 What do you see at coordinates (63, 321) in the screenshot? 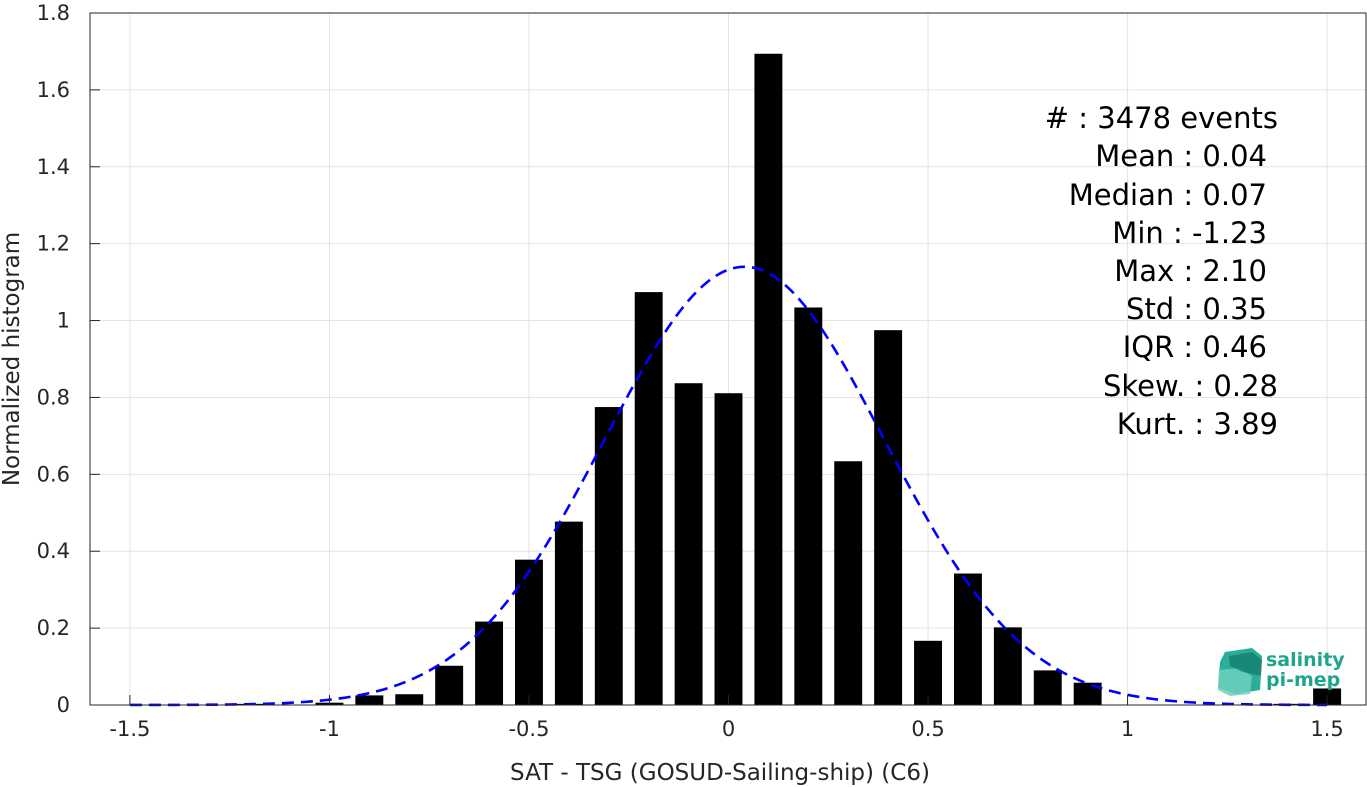
I see `y-tick-label: 1` at bounding box center [63, 321].